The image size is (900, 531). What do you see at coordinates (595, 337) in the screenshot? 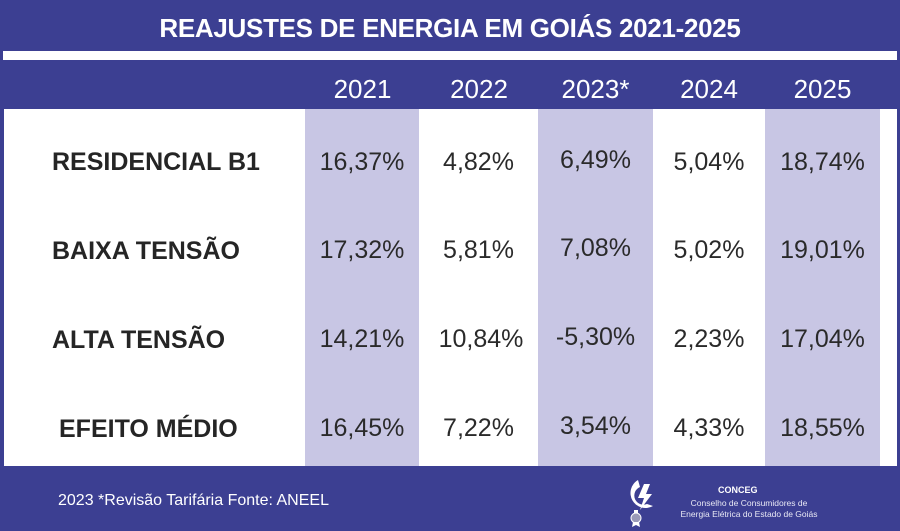
I see `table-cell: -5,30%` at bounding box center [595, 337].